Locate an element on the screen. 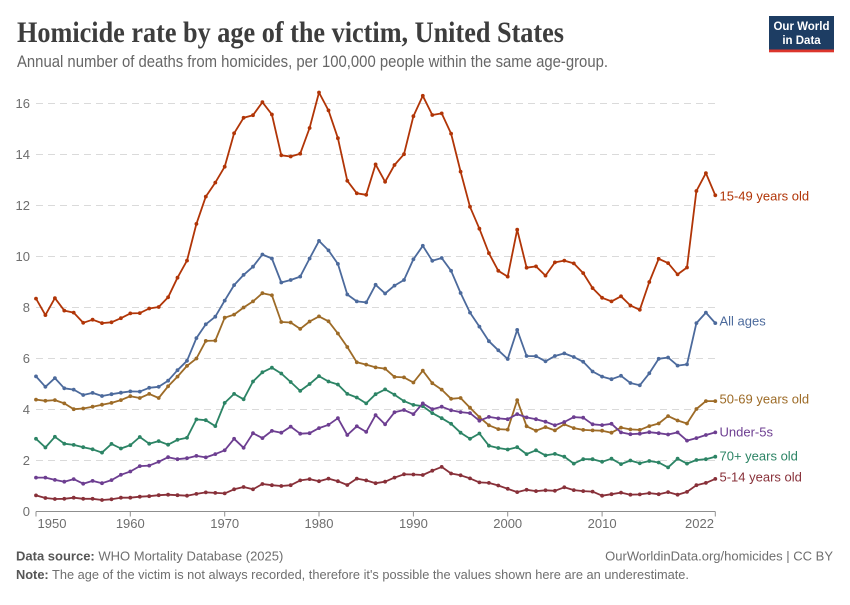 The image size is (850, 605). svg-text: 1970 is located at coordinates (224, 523).